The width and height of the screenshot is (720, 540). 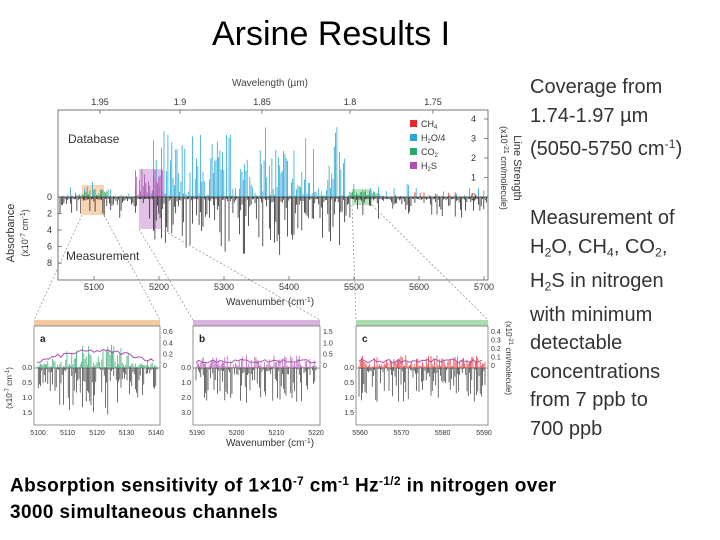 I want to click on measurement-line-2: H2O, CH4, CO2,, so click(x=599, y=247).